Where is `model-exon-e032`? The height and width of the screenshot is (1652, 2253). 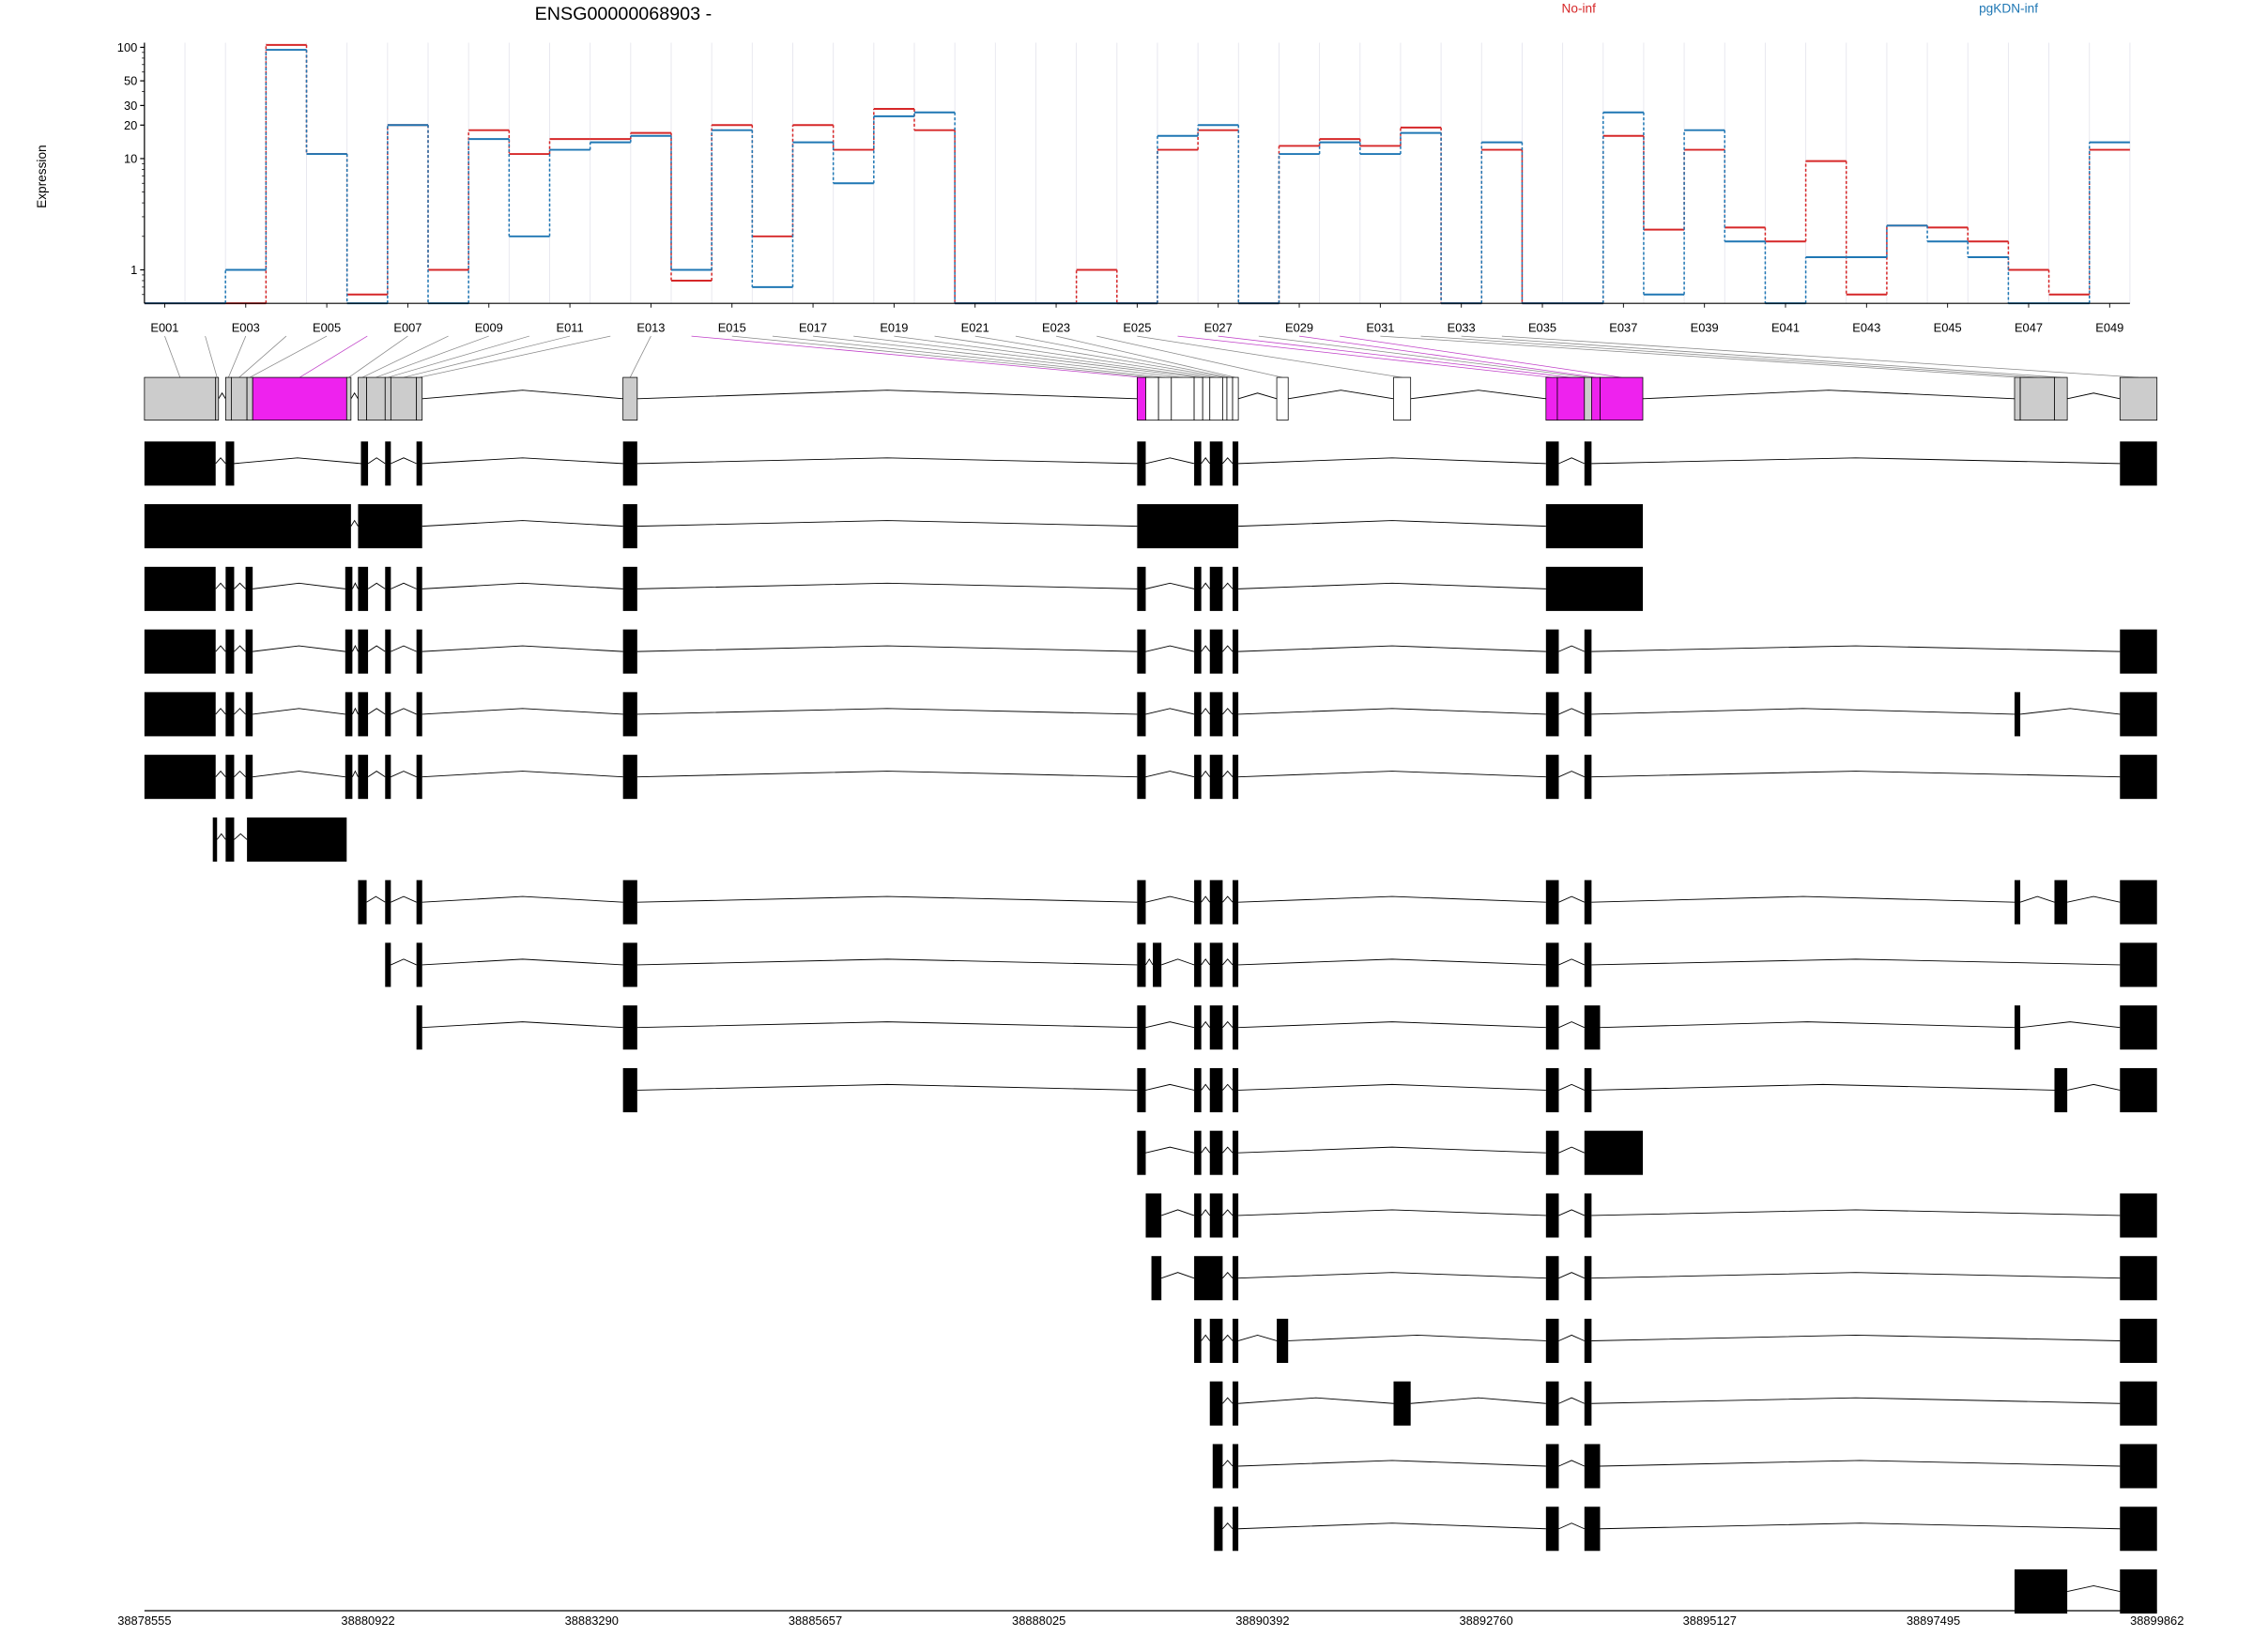 model-exon-e032 is located at coordinates (2037, 398).